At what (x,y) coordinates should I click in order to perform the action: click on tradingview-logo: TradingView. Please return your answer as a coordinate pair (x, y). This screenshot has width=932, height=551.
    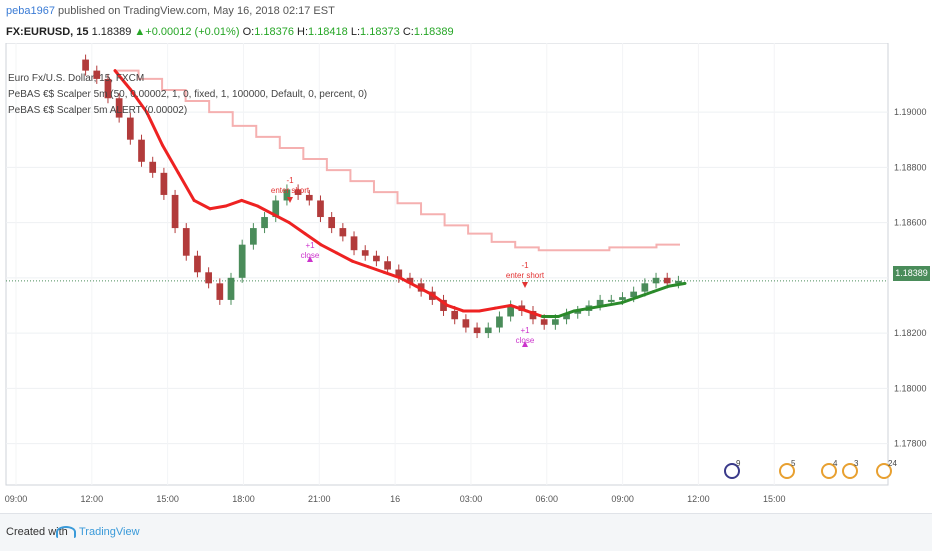
    Looking at the image, I should click on (98, 532).